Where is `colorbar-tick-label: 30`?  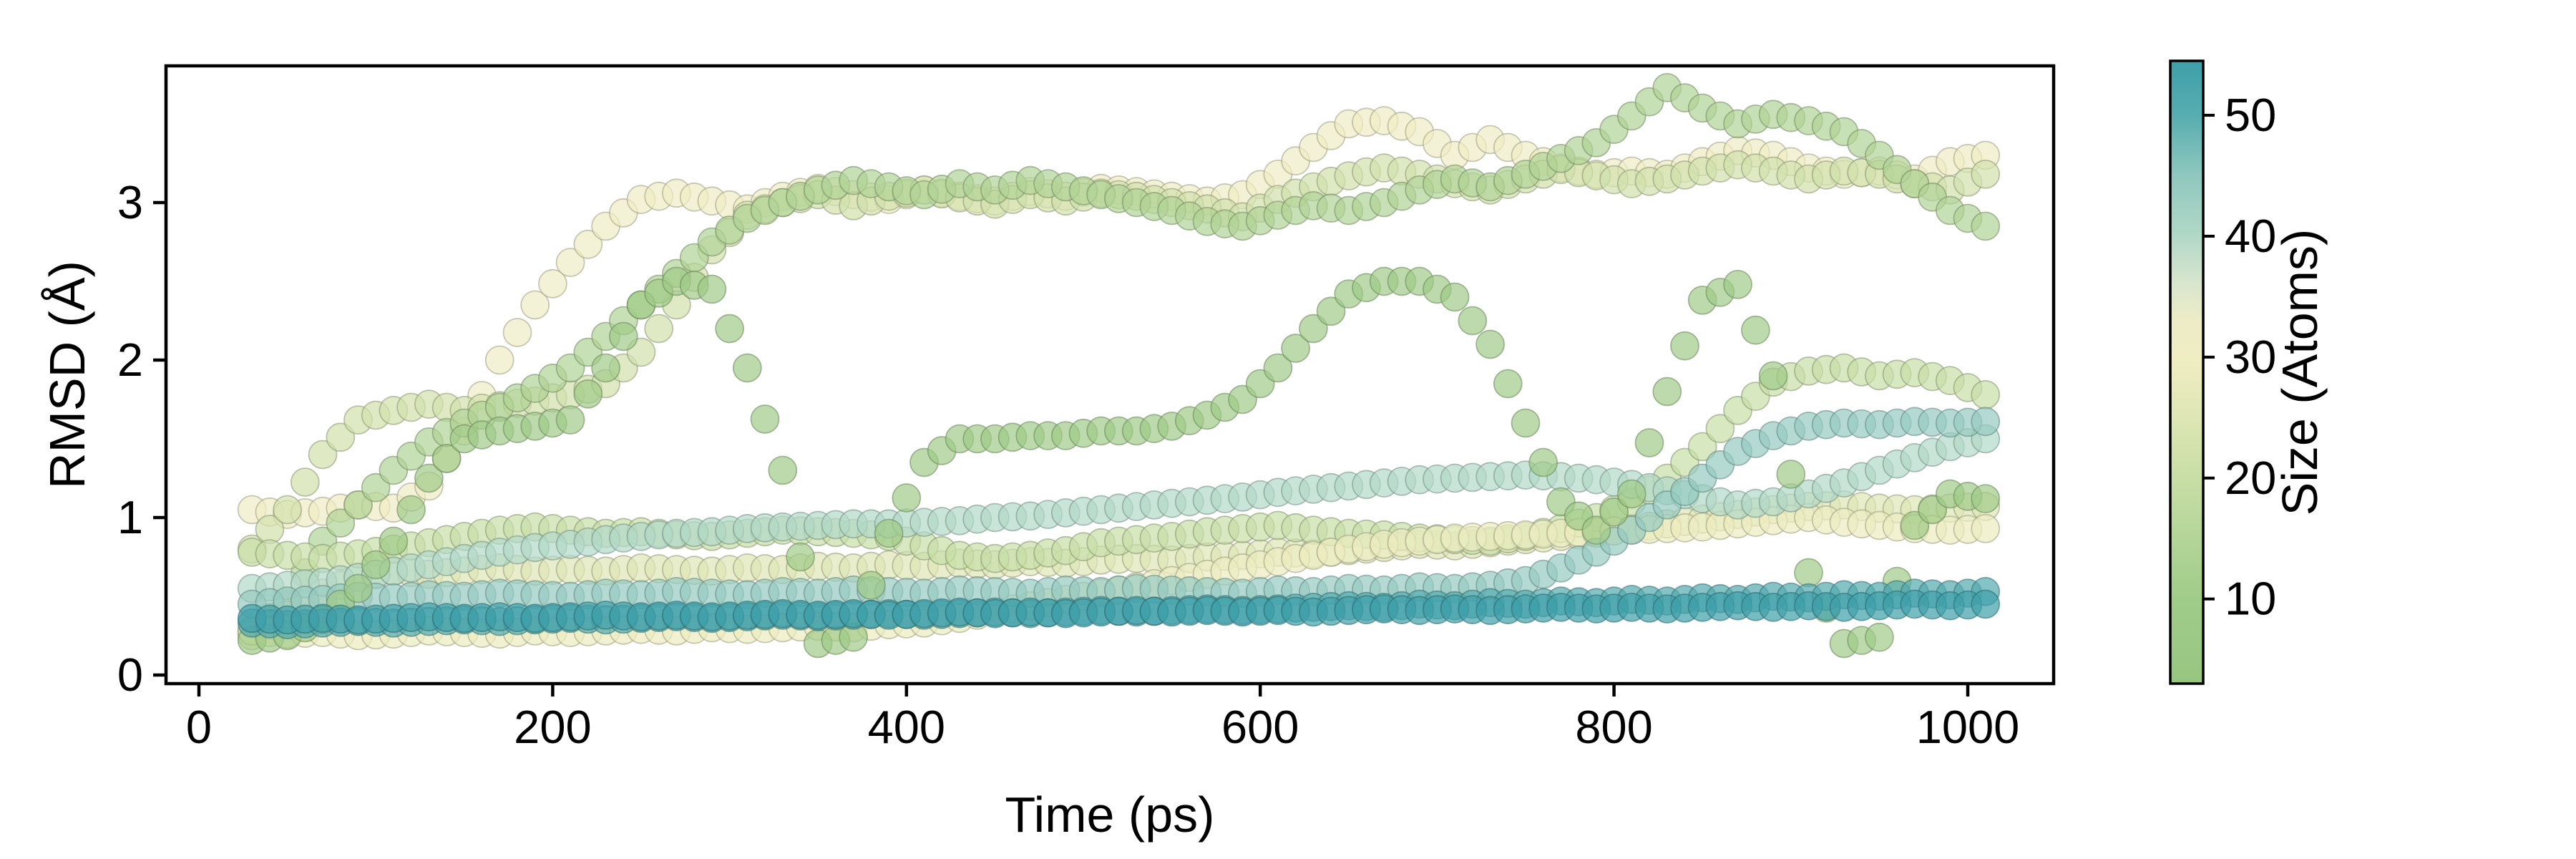 colorbar-tick-label: 30 is located at coordinates (2250, 357).